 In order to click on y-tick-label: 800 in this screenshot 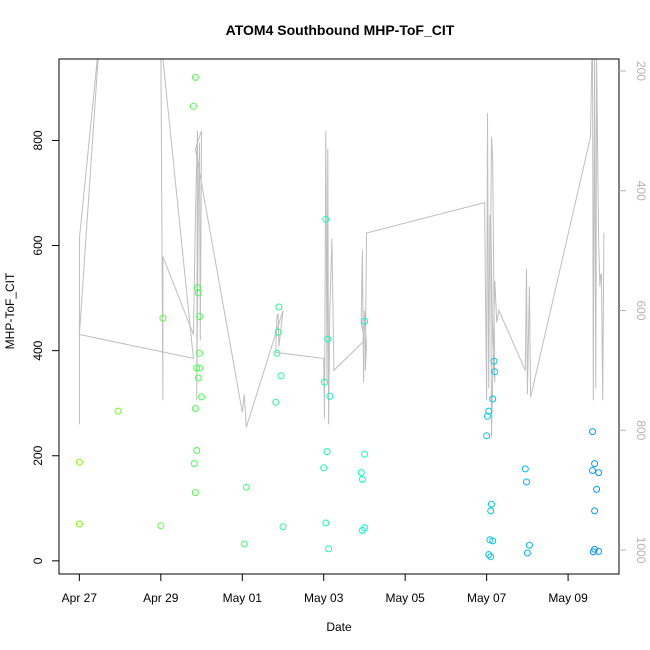, I will do `click(38, 140)`.